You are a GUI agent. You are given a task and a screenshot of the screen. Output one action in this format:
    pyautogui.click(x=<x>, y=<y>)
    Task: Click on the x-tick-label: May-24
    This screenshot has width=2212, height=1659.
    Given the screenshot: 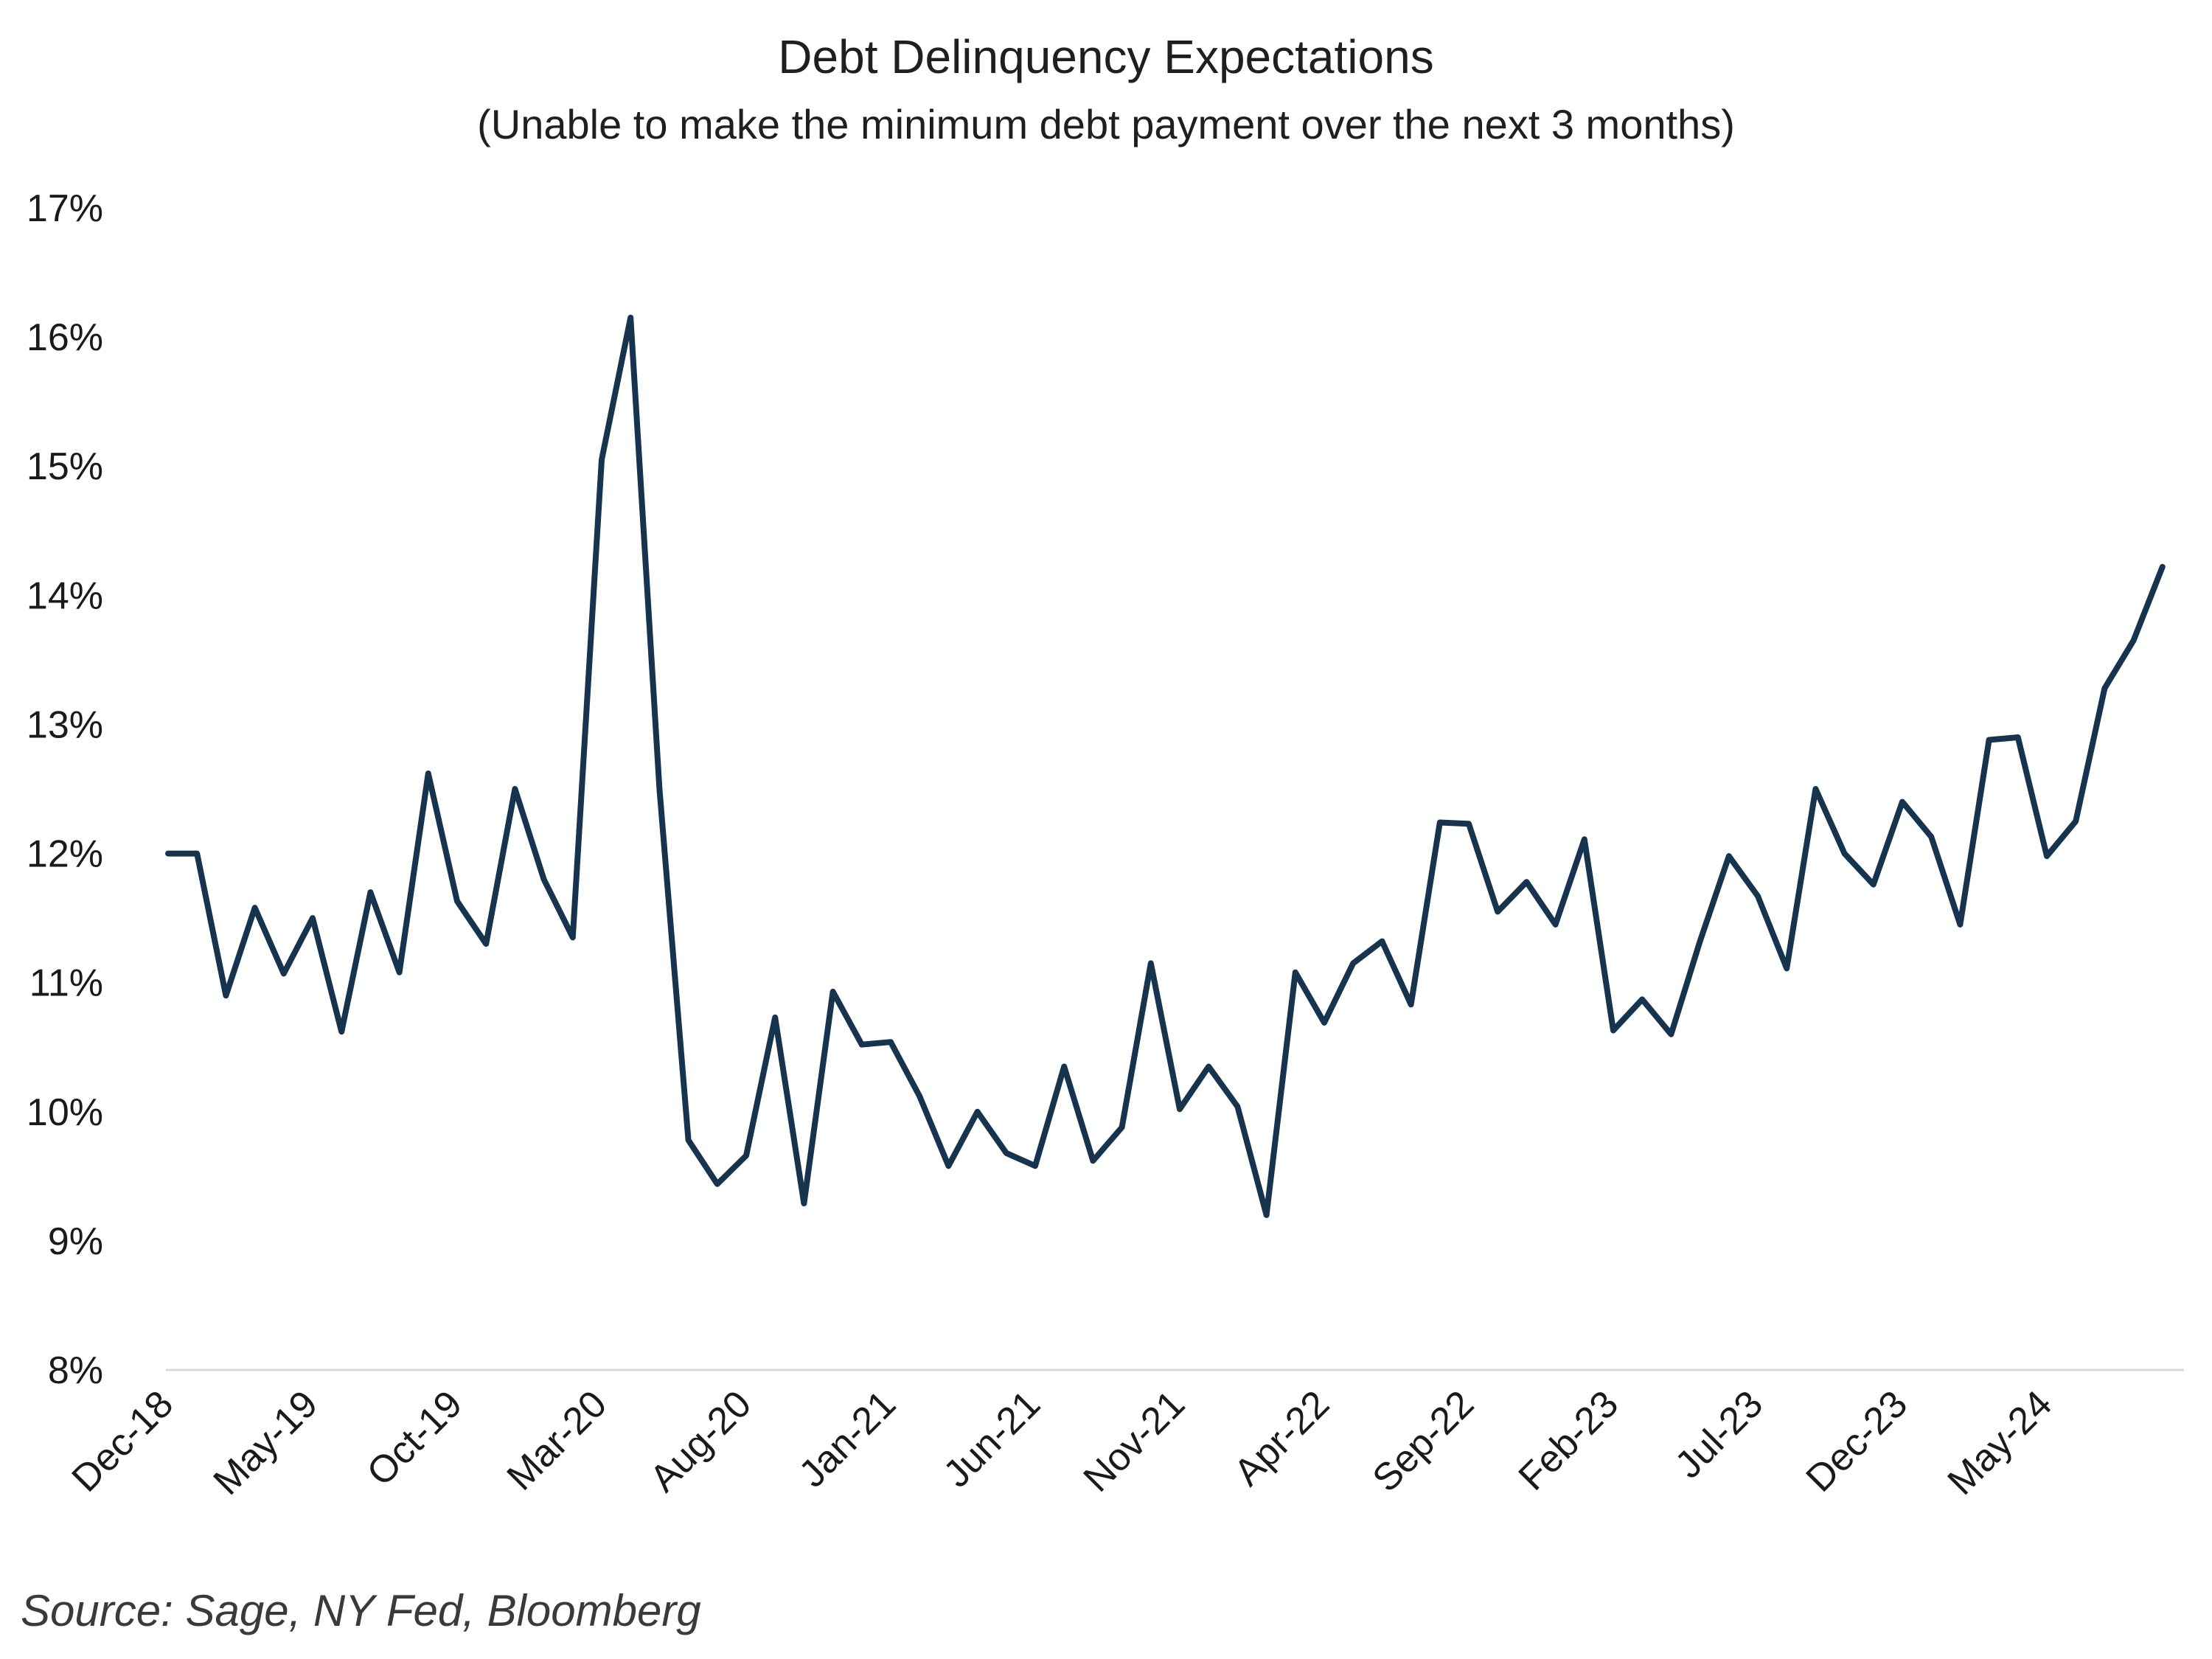 What is the action you would take?
    pyautogui.click(x=2000, y=1442)
    